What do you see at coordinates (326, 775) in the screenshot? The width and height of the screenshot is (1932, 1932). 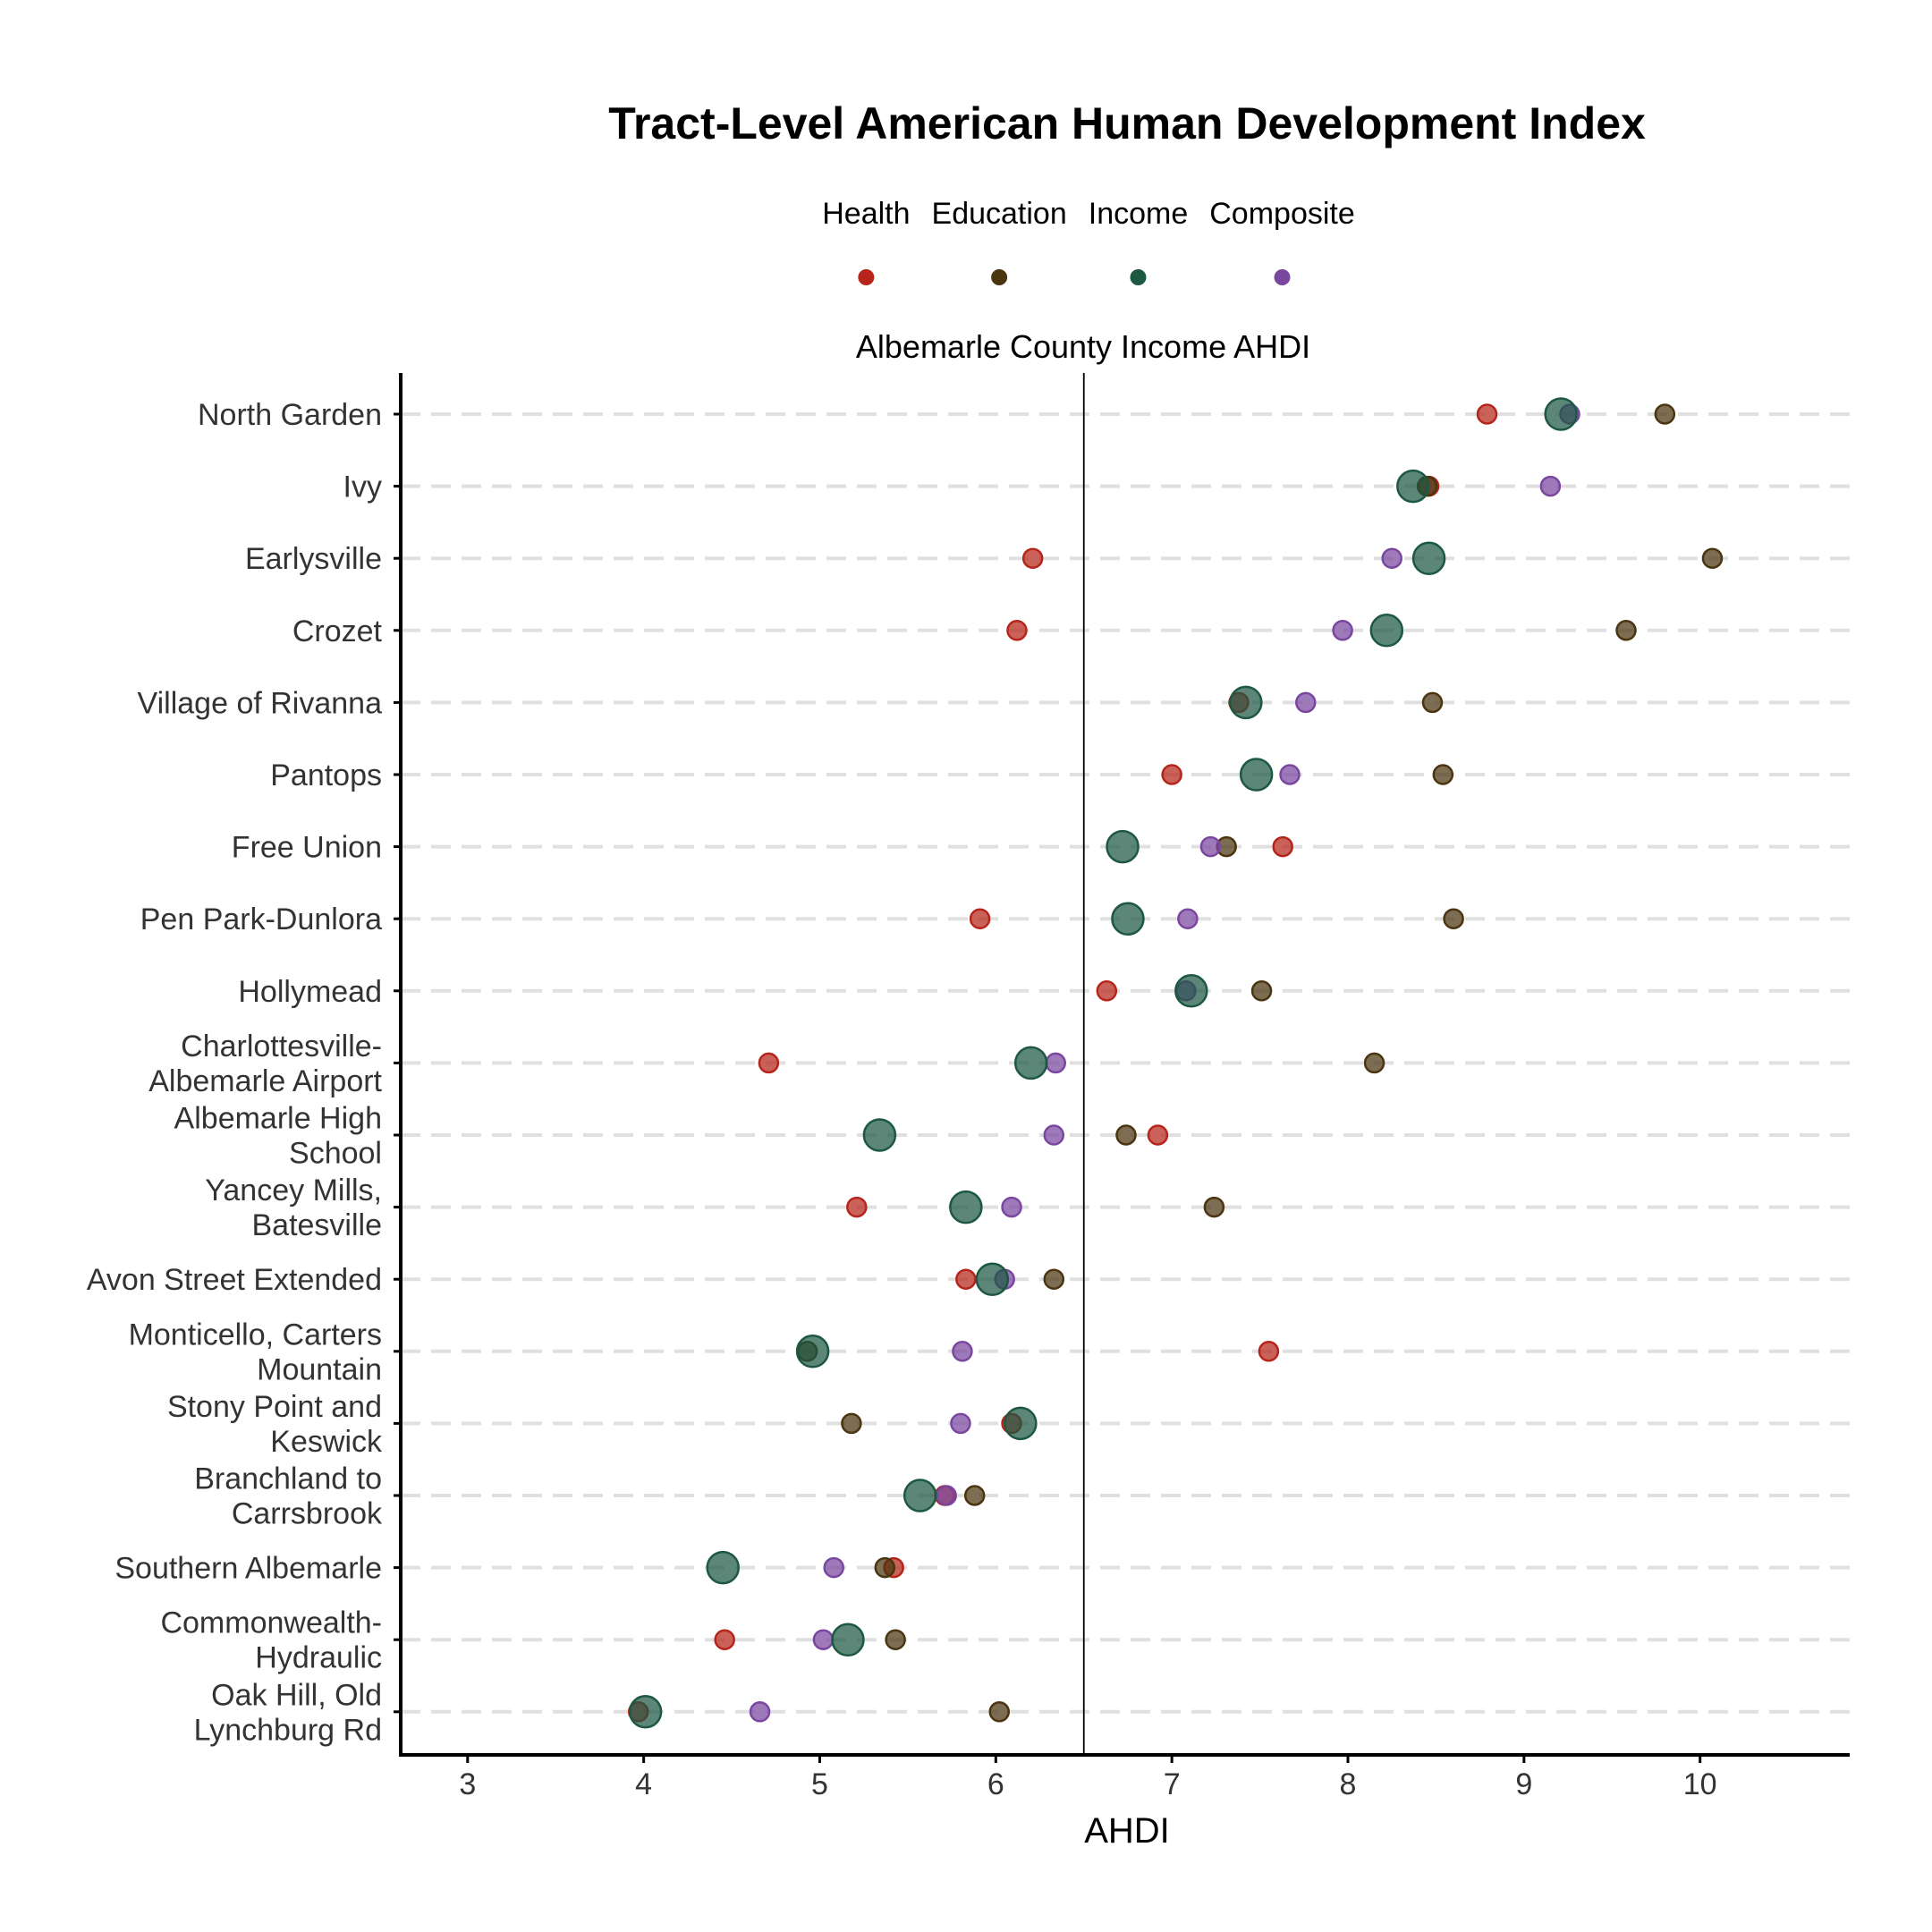 I see `y-tick-label-line: Pantops` at bounding box center [326, 775].